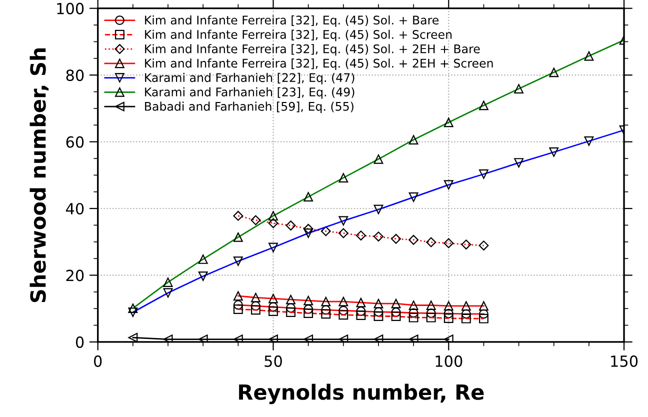  I want to click on legend-label: Karami and Farhanieh [22], Eq. (47), so click(249, 78).